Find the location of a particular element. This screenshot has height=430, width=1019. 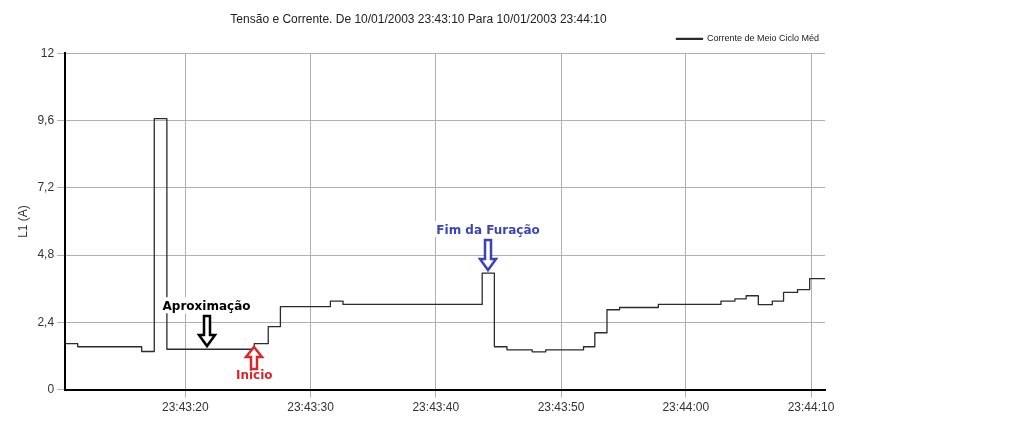

x-tick-label: 23:43:40 is located at coordinates (436, 407).